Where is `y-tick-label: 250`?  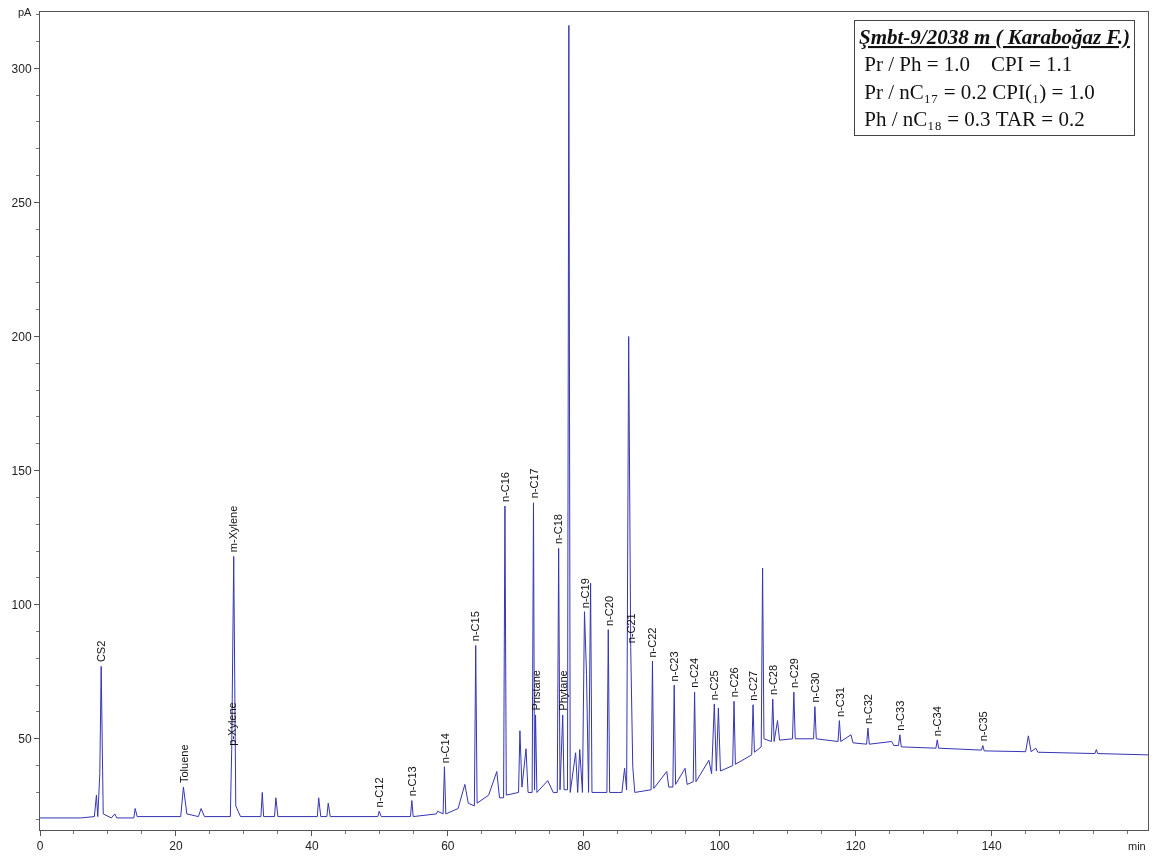 y-tick-label: 250 is located at coordinates (21, 202).